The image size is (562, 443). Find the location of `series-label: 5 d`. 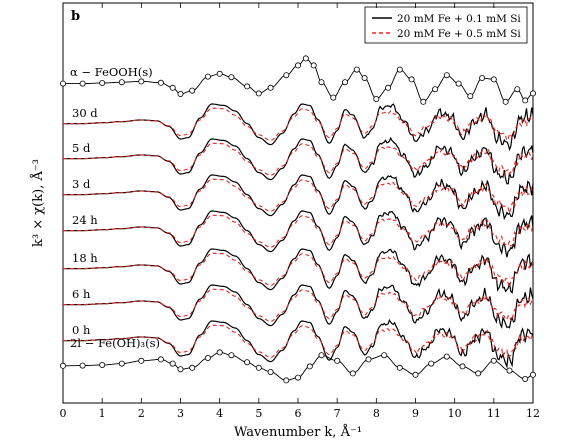

series-label: 5 d is located at coordinates (81, 148).